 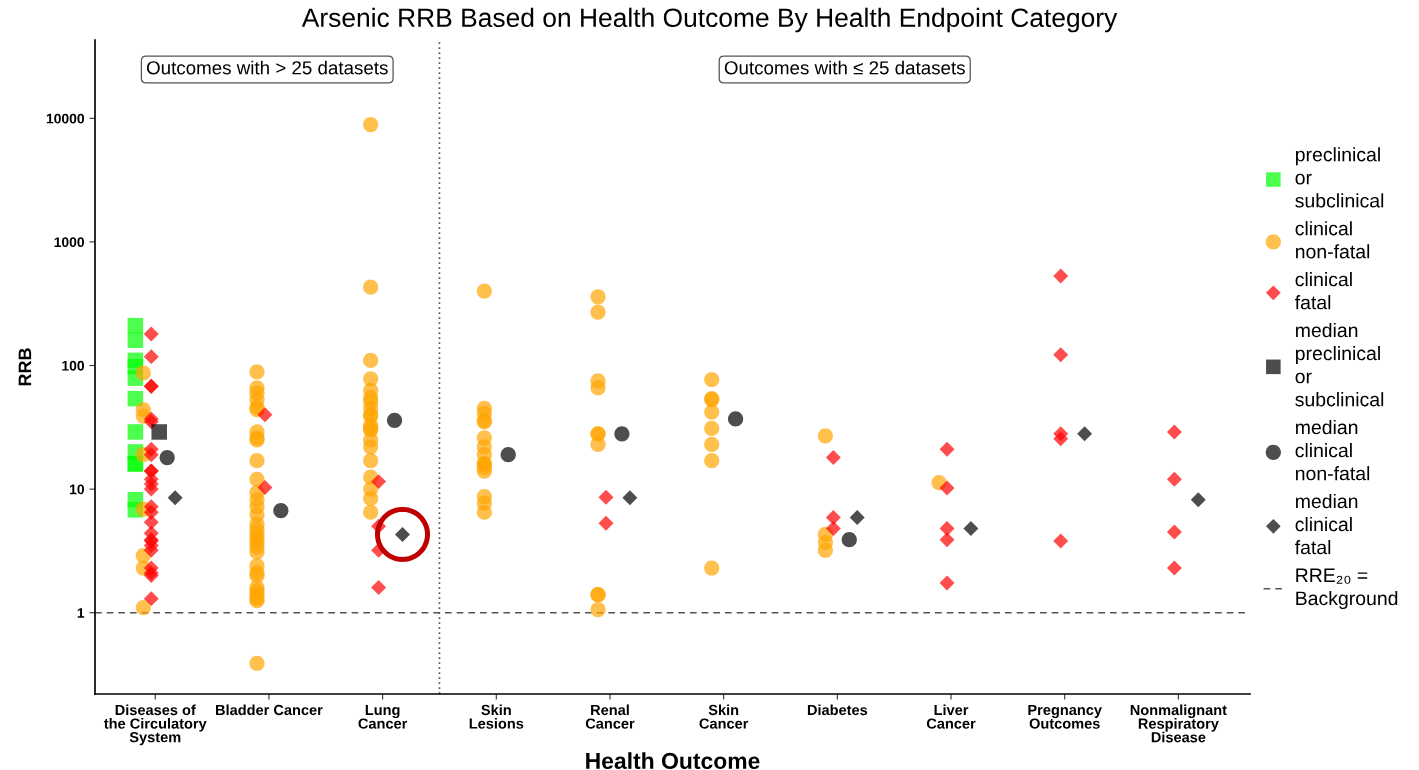 I want to click on legend-label: median clinical fatal, so click(x=1326, y=524).